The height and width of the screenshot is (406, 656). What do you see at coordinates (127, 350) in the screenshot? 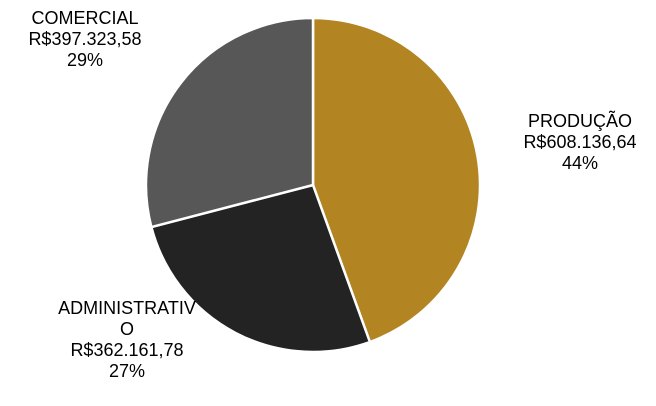
I see `data-label-administrativo-value: R$362.161,78` at bounding box center [127, 350].